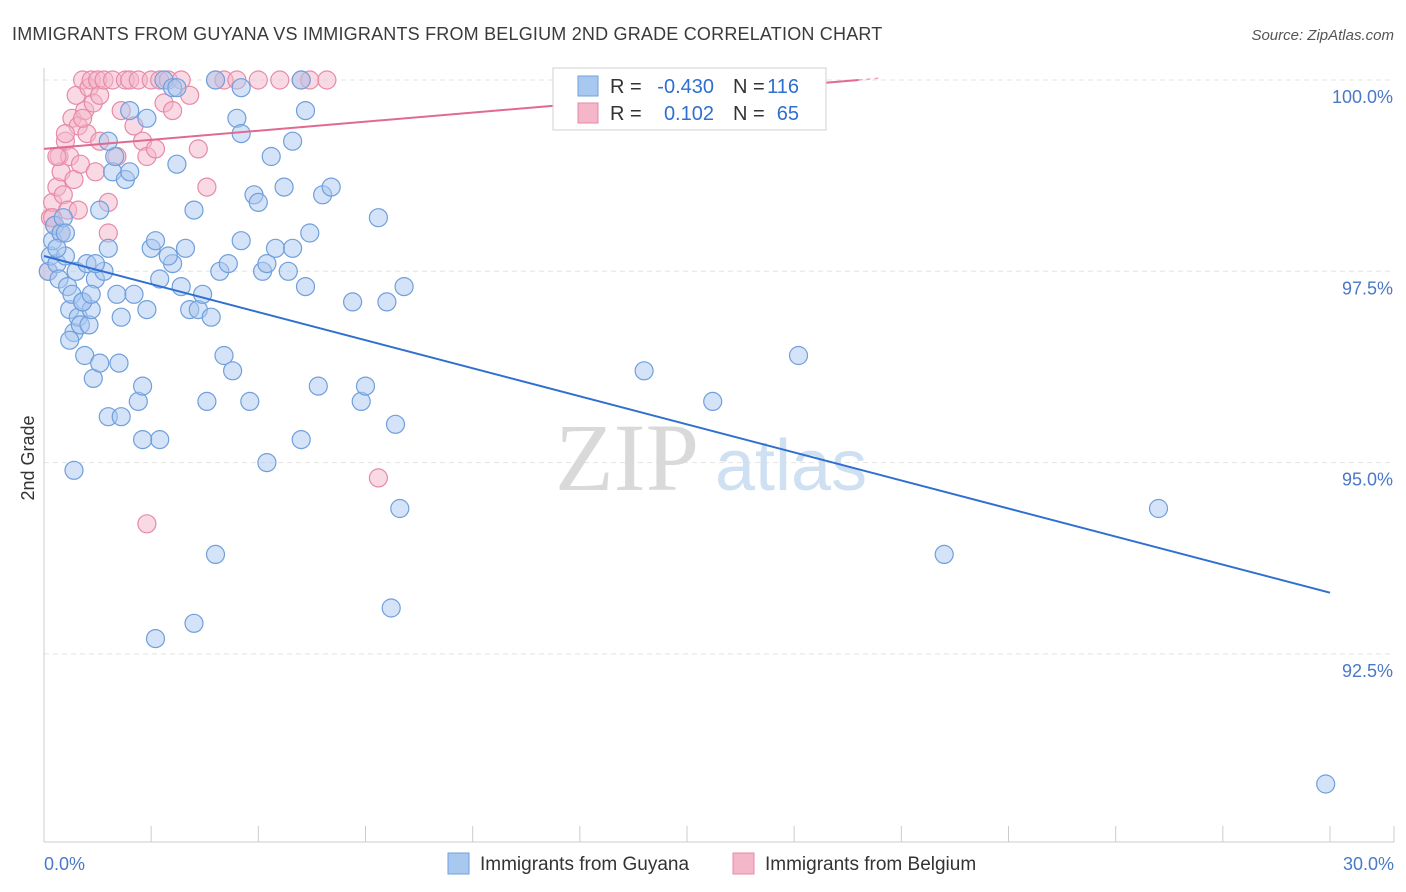 Image resolution: width=1406 pixels, height=892 pixels. What do you see at coordinates (626, 87) in the screenshot?
I see `legend-r-label-guyana: R =` at bounding box center [626, 87].